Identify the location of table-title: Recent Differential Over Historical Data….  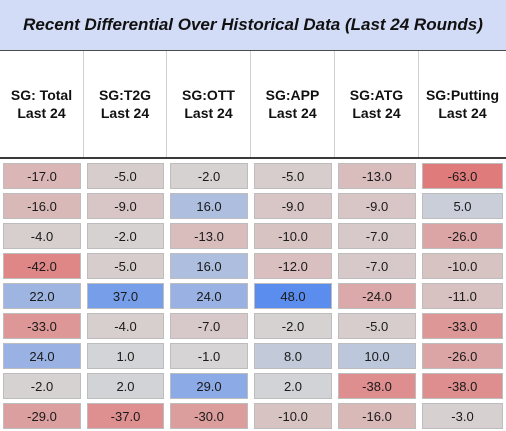
(253, 25).